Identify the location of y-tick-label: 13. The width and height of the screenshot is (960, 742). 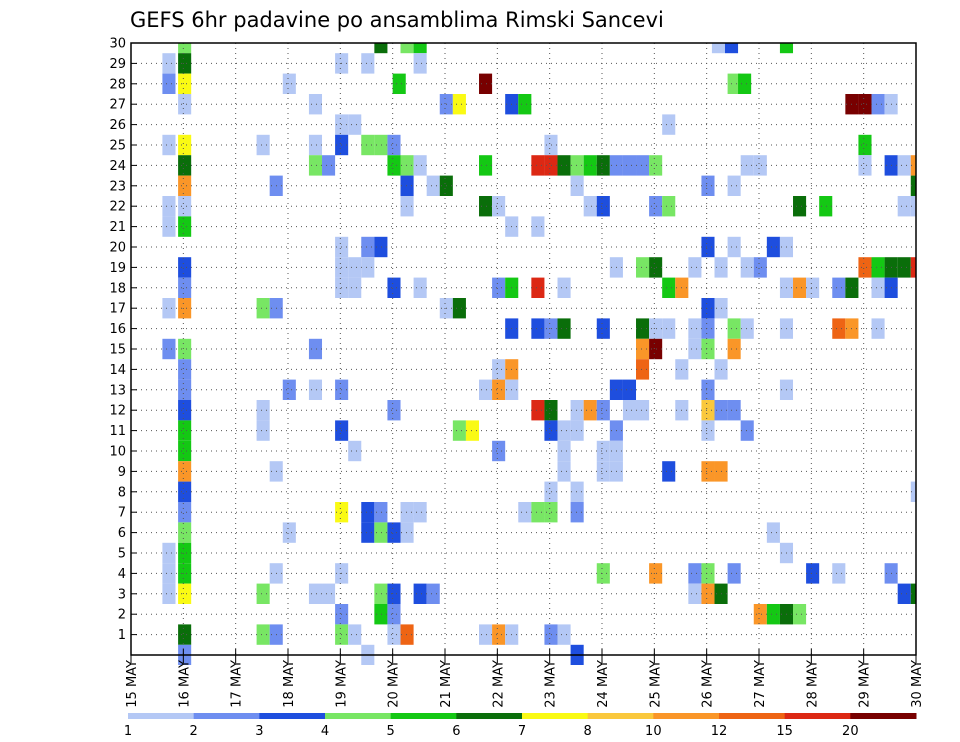
(117, 390).